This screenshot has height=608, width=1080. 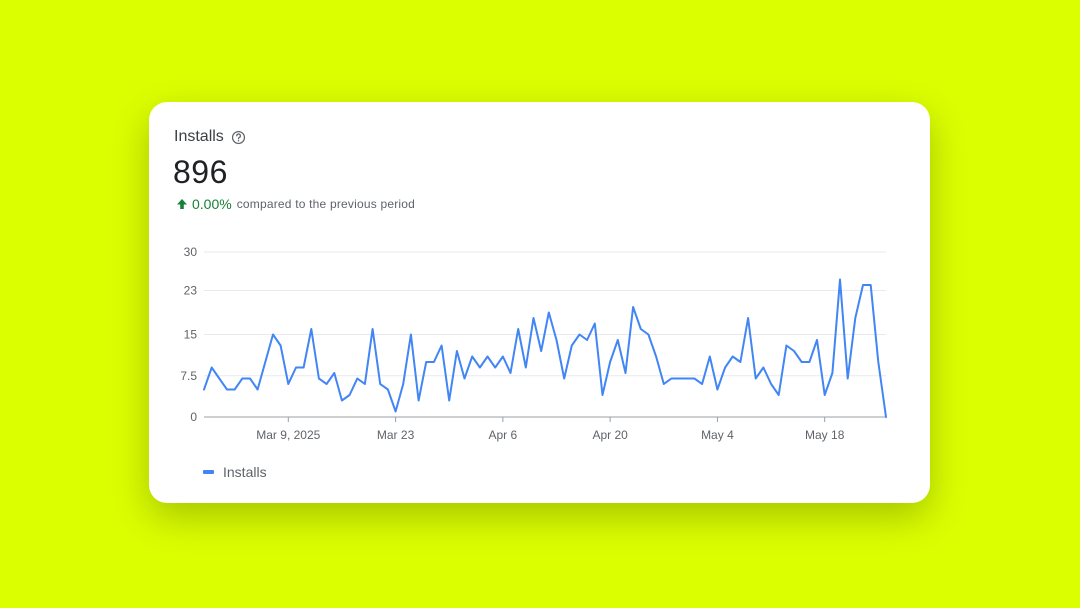 I want to click on arrow-up-icon, so click(x=182, y=204).